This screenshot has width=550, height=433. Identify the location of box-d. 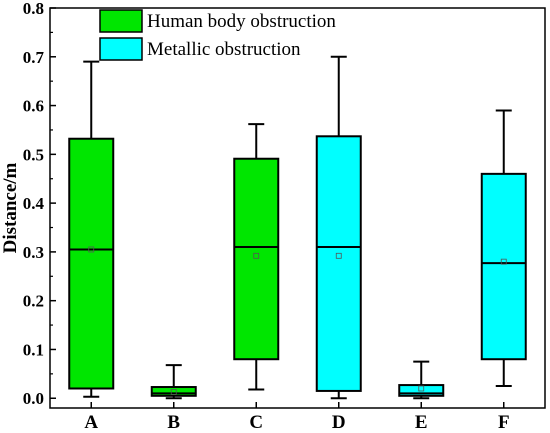
(338, 227).